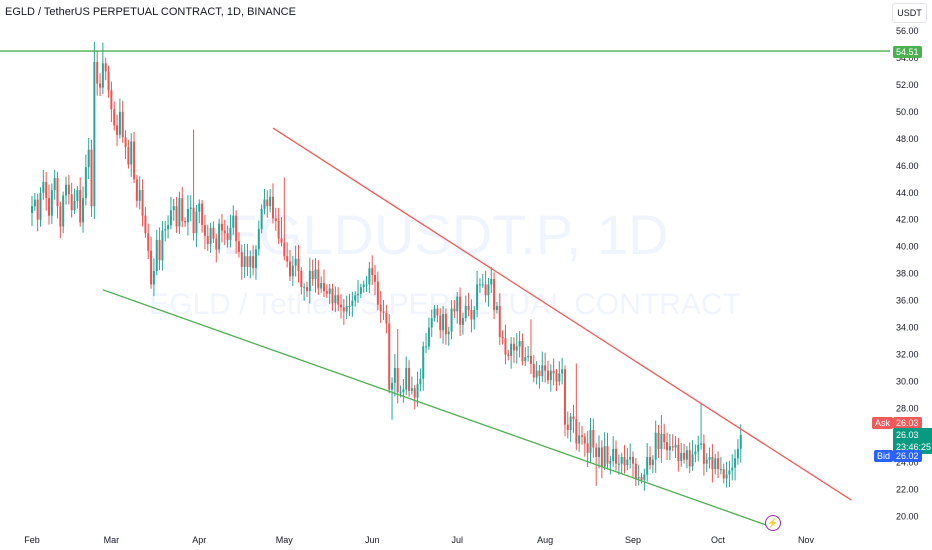 The image size is (932, 550). Describe the element at coordinates (907, 516) in the screenshot. I see `y-tick-label: 20.00` at that location.